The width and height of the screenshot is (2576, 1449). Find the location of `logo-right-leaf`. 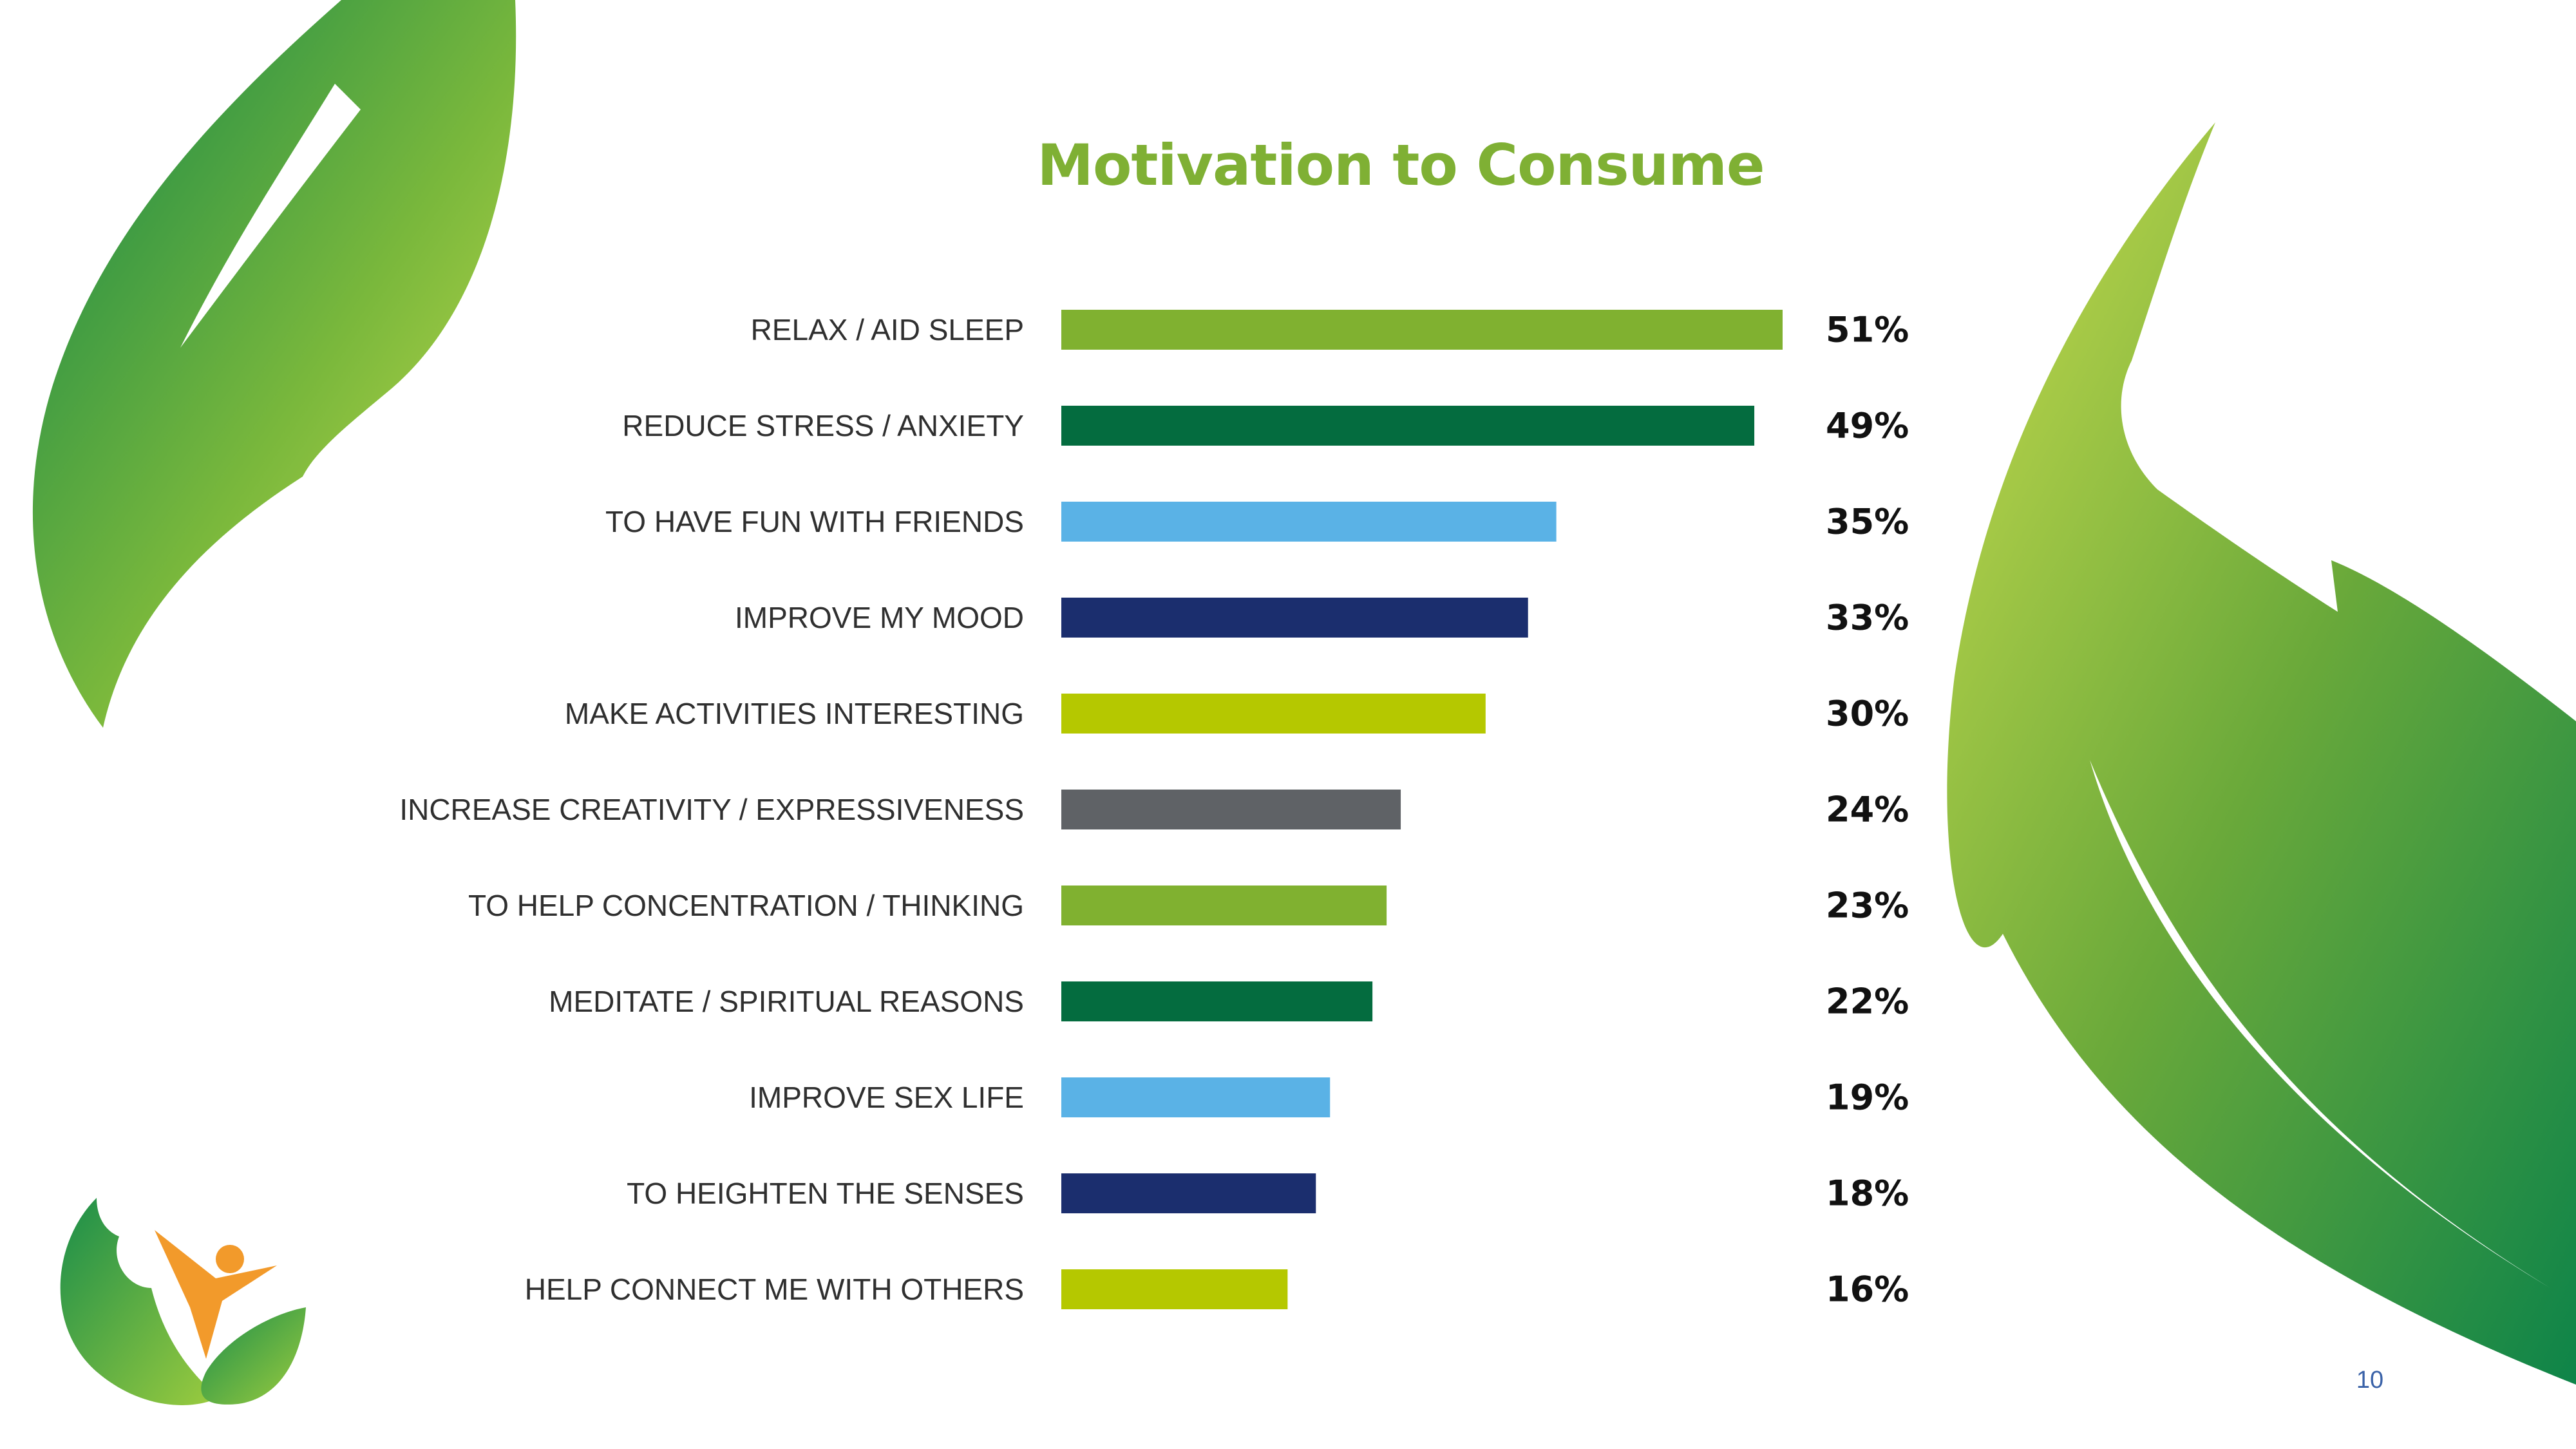

logo-right-leaf is located at coordinates (254, 1356).